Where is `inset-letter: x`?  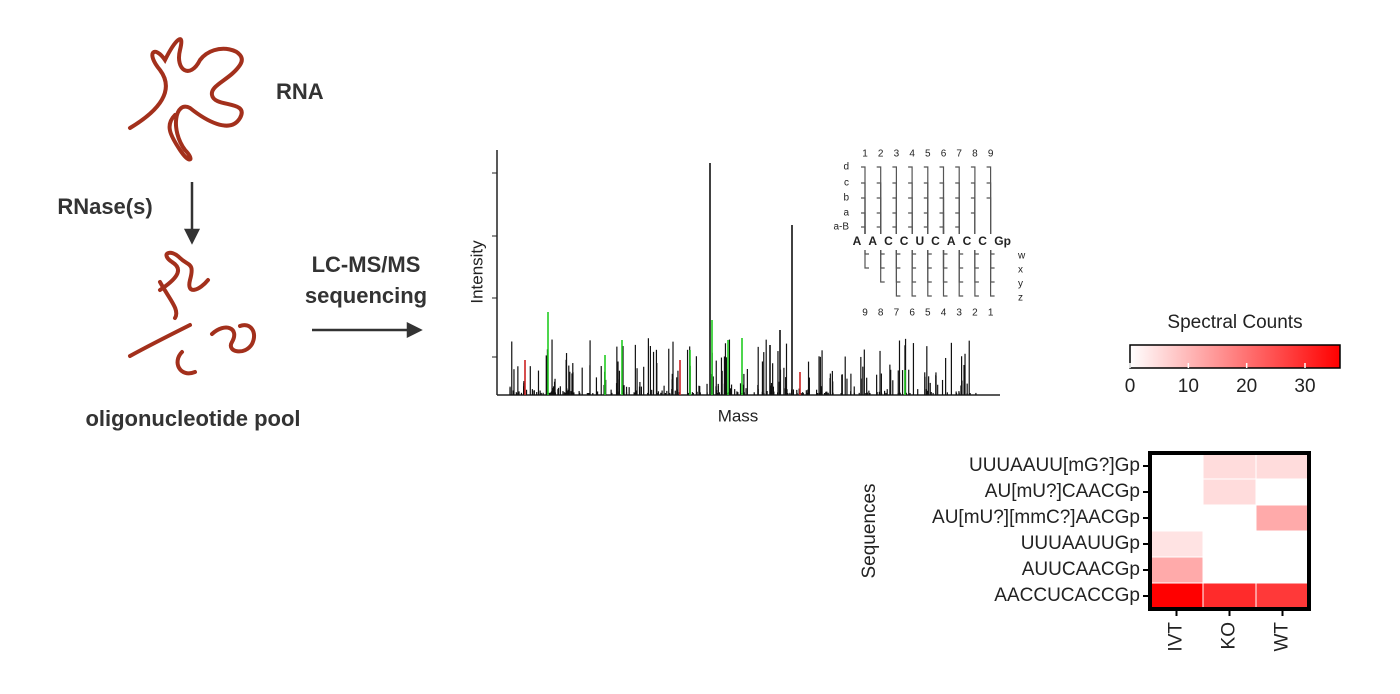
inset-letter: x is located at coordinates (1020, 270).